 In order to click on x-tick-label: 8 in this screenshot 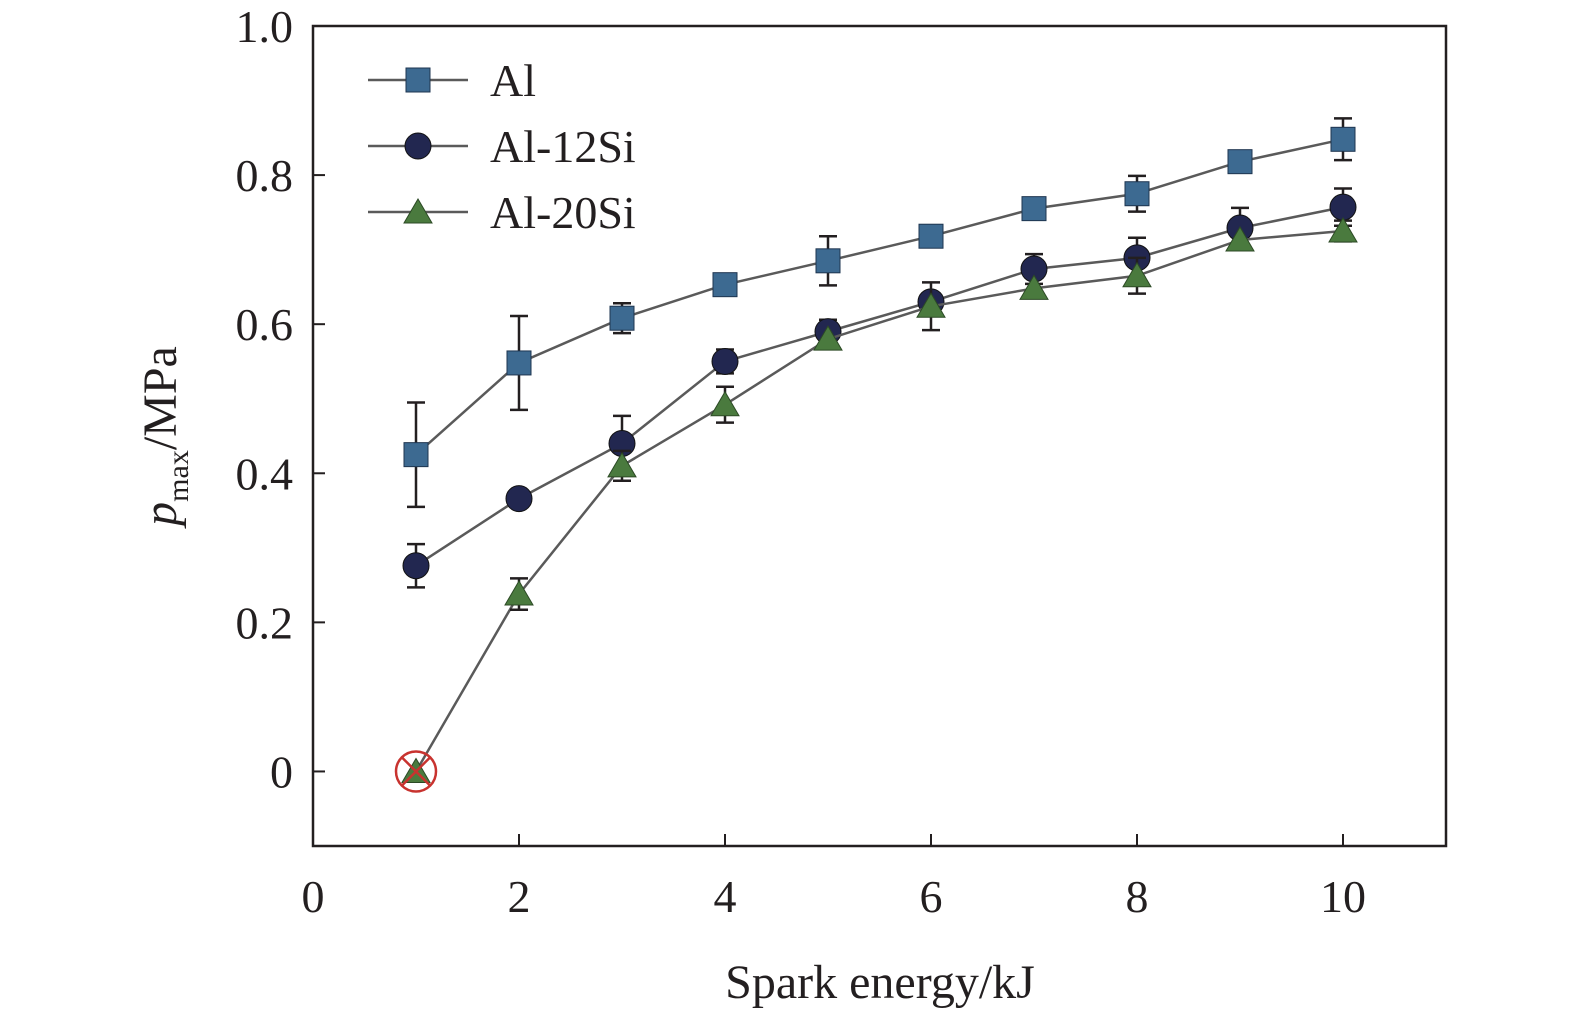, I will do `click(1137, 896)`.